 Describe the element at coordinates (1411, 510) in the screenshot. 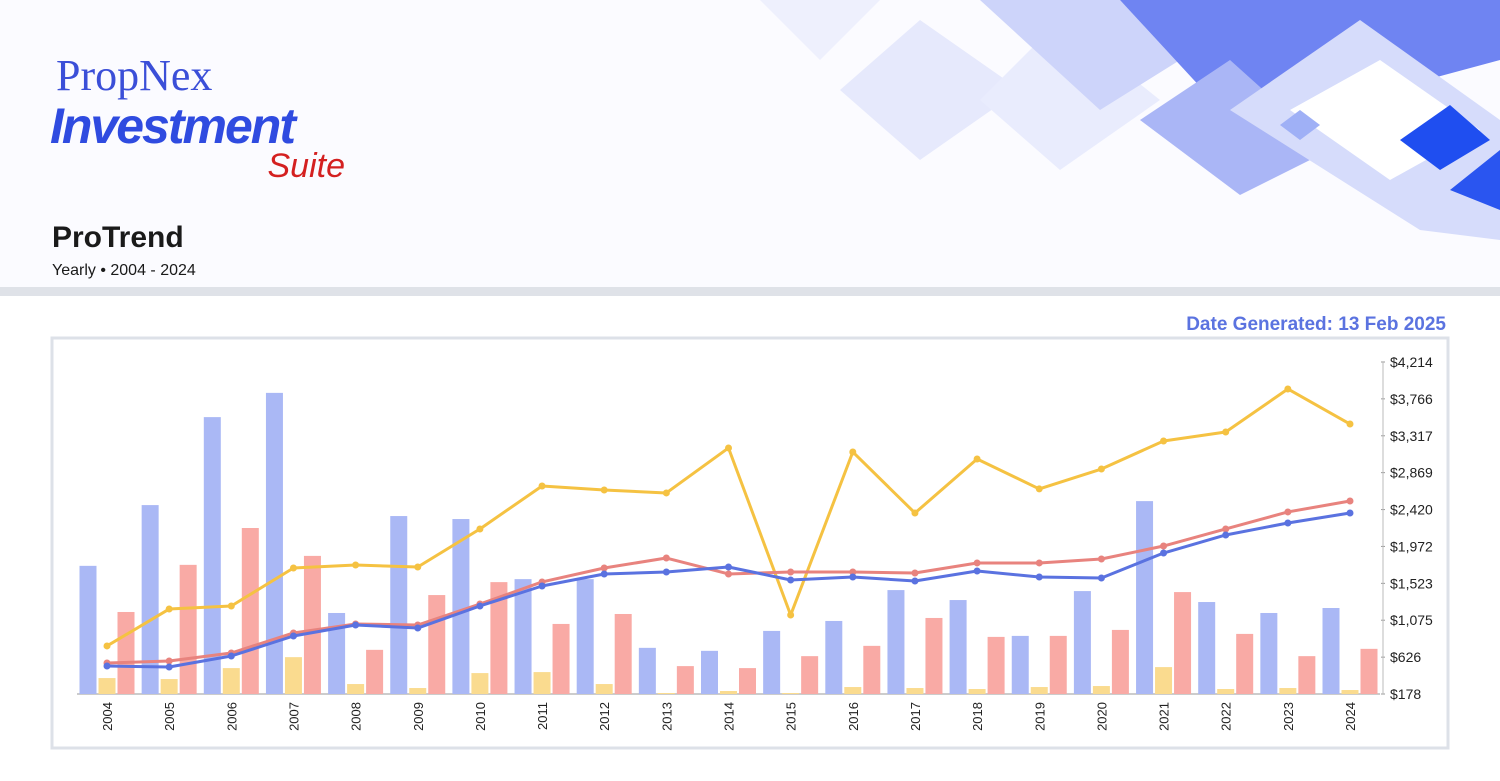

I see `y-tick-label: $2,420` at that location.